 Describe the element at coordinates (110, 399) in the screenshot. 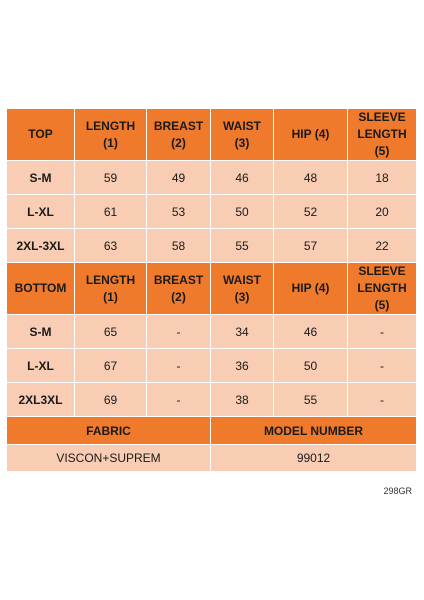

I see `size-value: 69` at that location.